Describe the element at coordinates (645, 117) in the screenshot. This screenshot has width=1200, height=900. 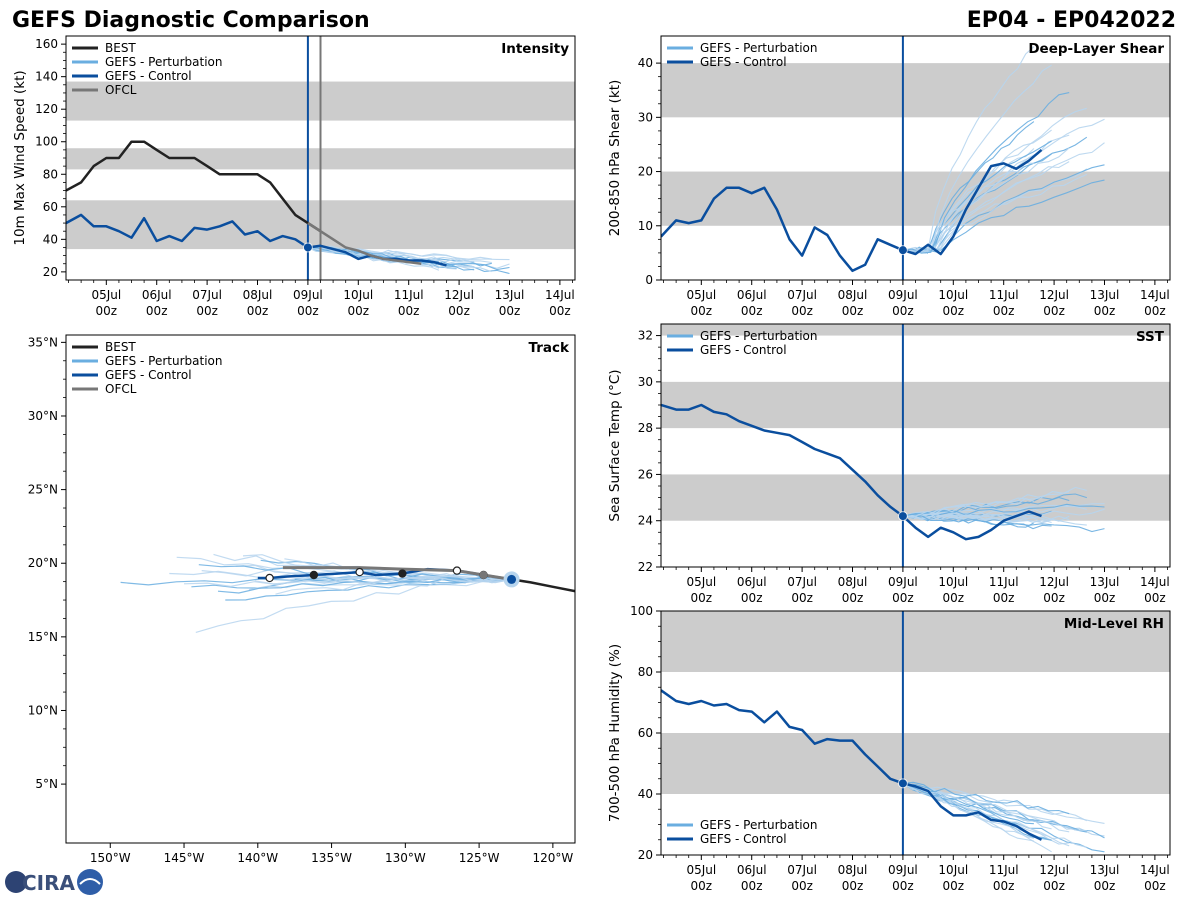
I see `shear-ytick-label-3: 30` at that location.